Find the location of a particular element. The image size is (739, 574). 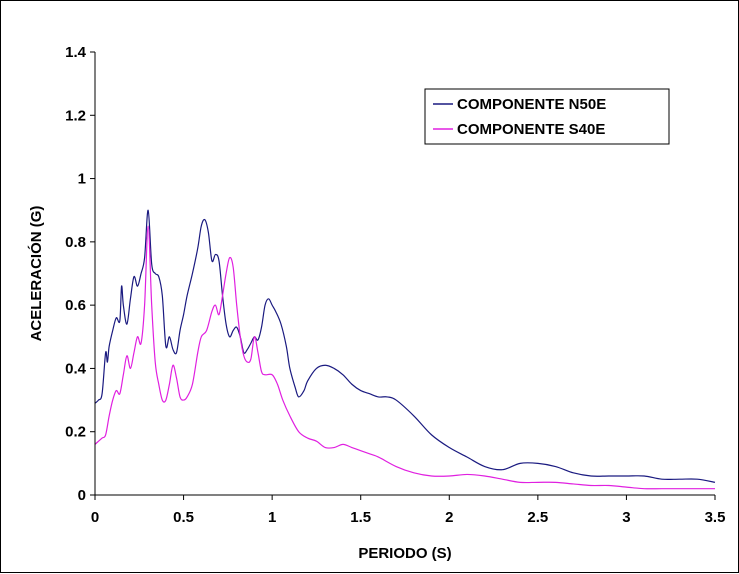

y-tick-label: 0.6 is located at coordinates (75, 305).